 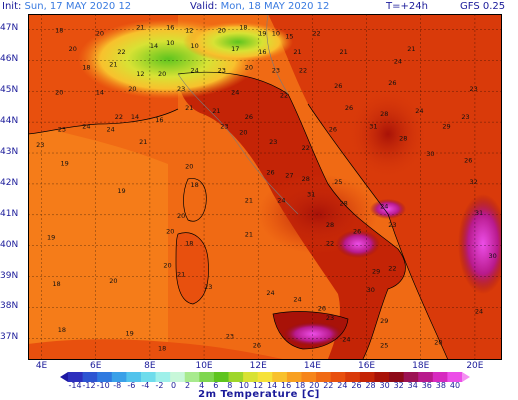 I want to click on borders, so click(x=238, y=114).